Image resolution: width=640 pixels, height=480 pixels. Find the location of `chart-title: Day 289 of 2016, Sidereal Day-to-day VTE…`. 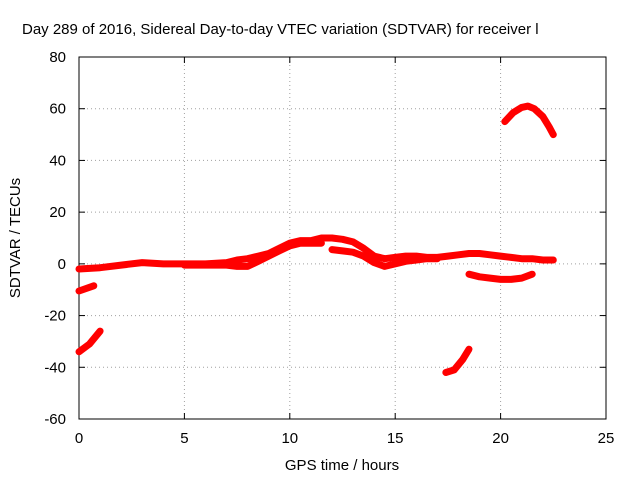

chart-title: Day 289 of 2016, Sidereal Day-to-day VTE… is located at coordinates (280, 29).